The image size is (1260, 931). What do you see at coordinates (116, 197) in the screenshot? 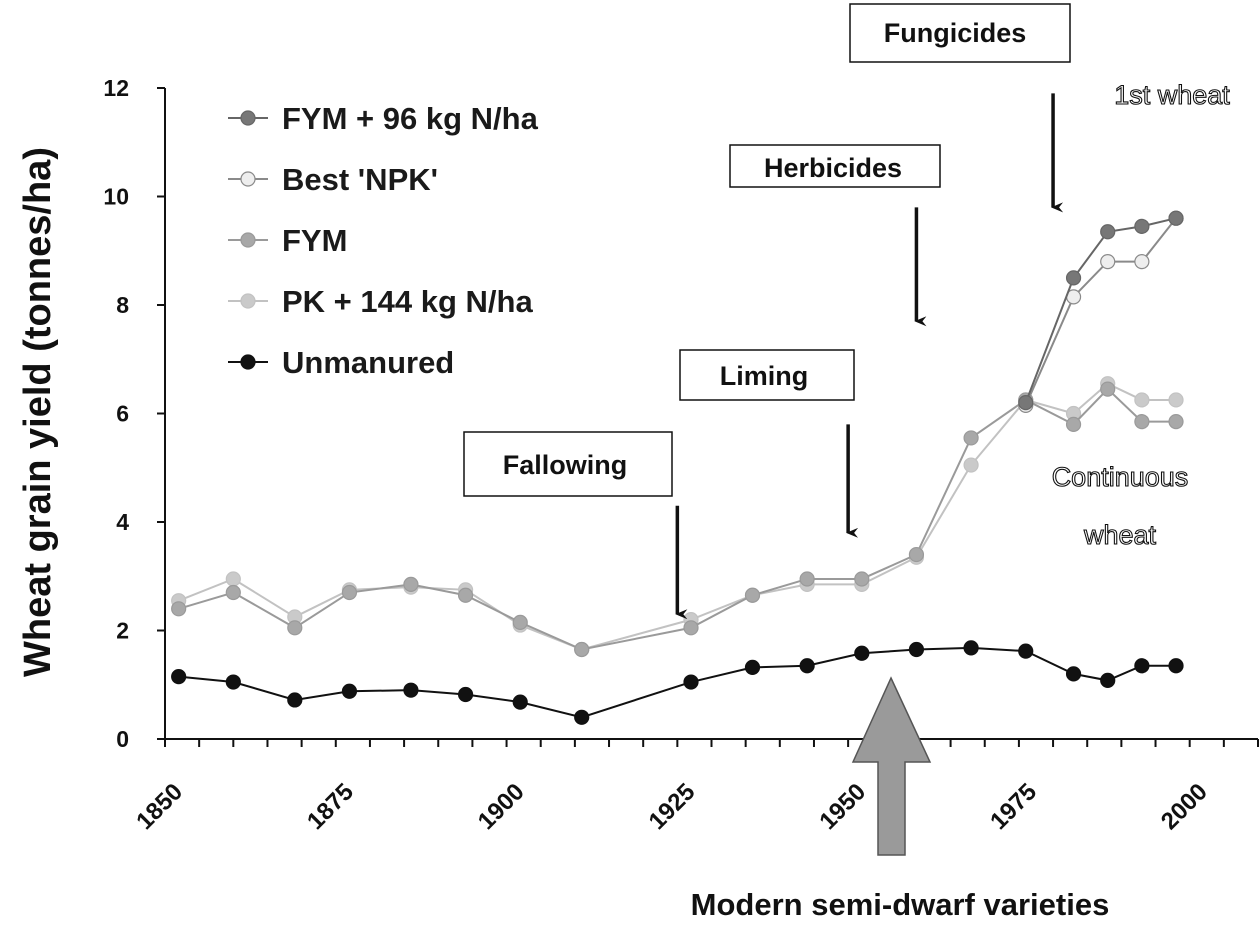
I see `y-tick-label: 10` at bounding box center [116, 197].